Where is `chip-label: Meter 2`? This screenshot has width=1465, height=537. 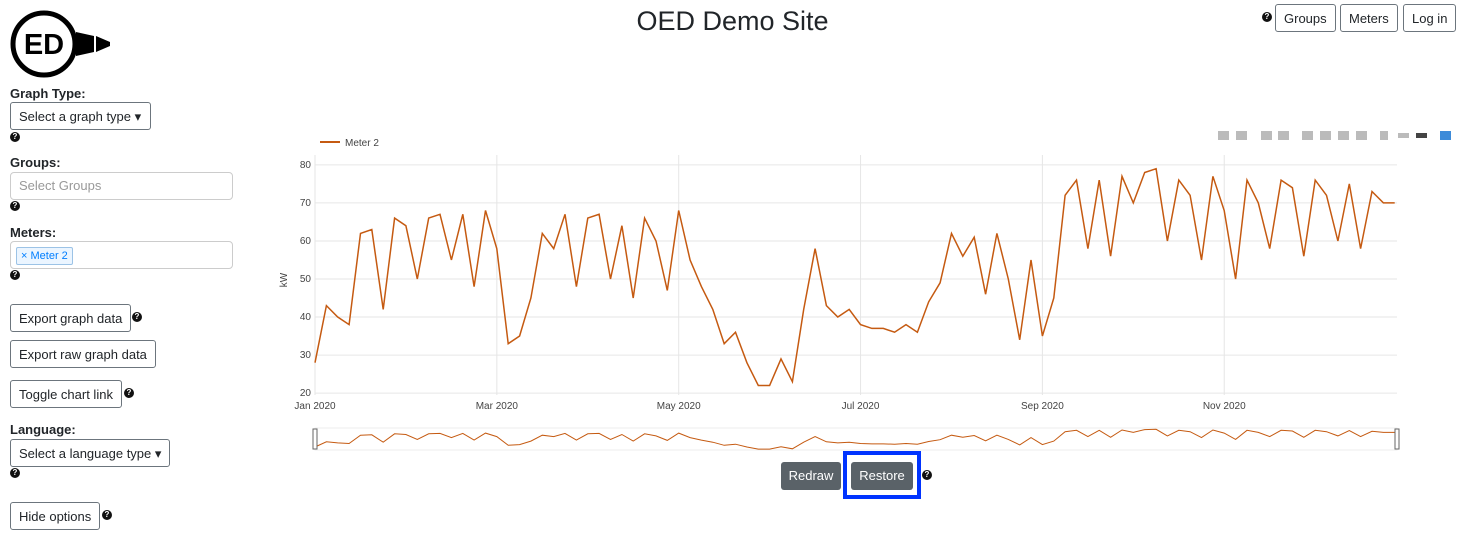 chip-label: Meter 2 is located at coordinates (49, 256).